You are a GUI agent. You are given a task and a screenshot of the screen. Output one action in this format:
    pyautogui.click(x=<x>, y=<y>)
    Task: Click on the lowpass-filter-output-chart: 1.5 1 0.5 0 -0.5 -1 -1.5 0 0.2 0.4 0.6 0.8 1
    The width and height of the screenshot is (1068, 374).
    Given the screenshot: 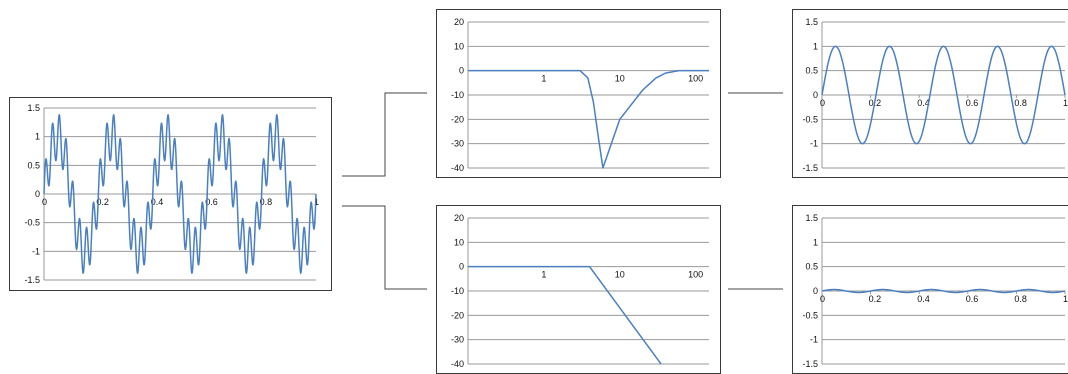 What is the action you would take?
    pyautogui.click(x=930, y=289)
    